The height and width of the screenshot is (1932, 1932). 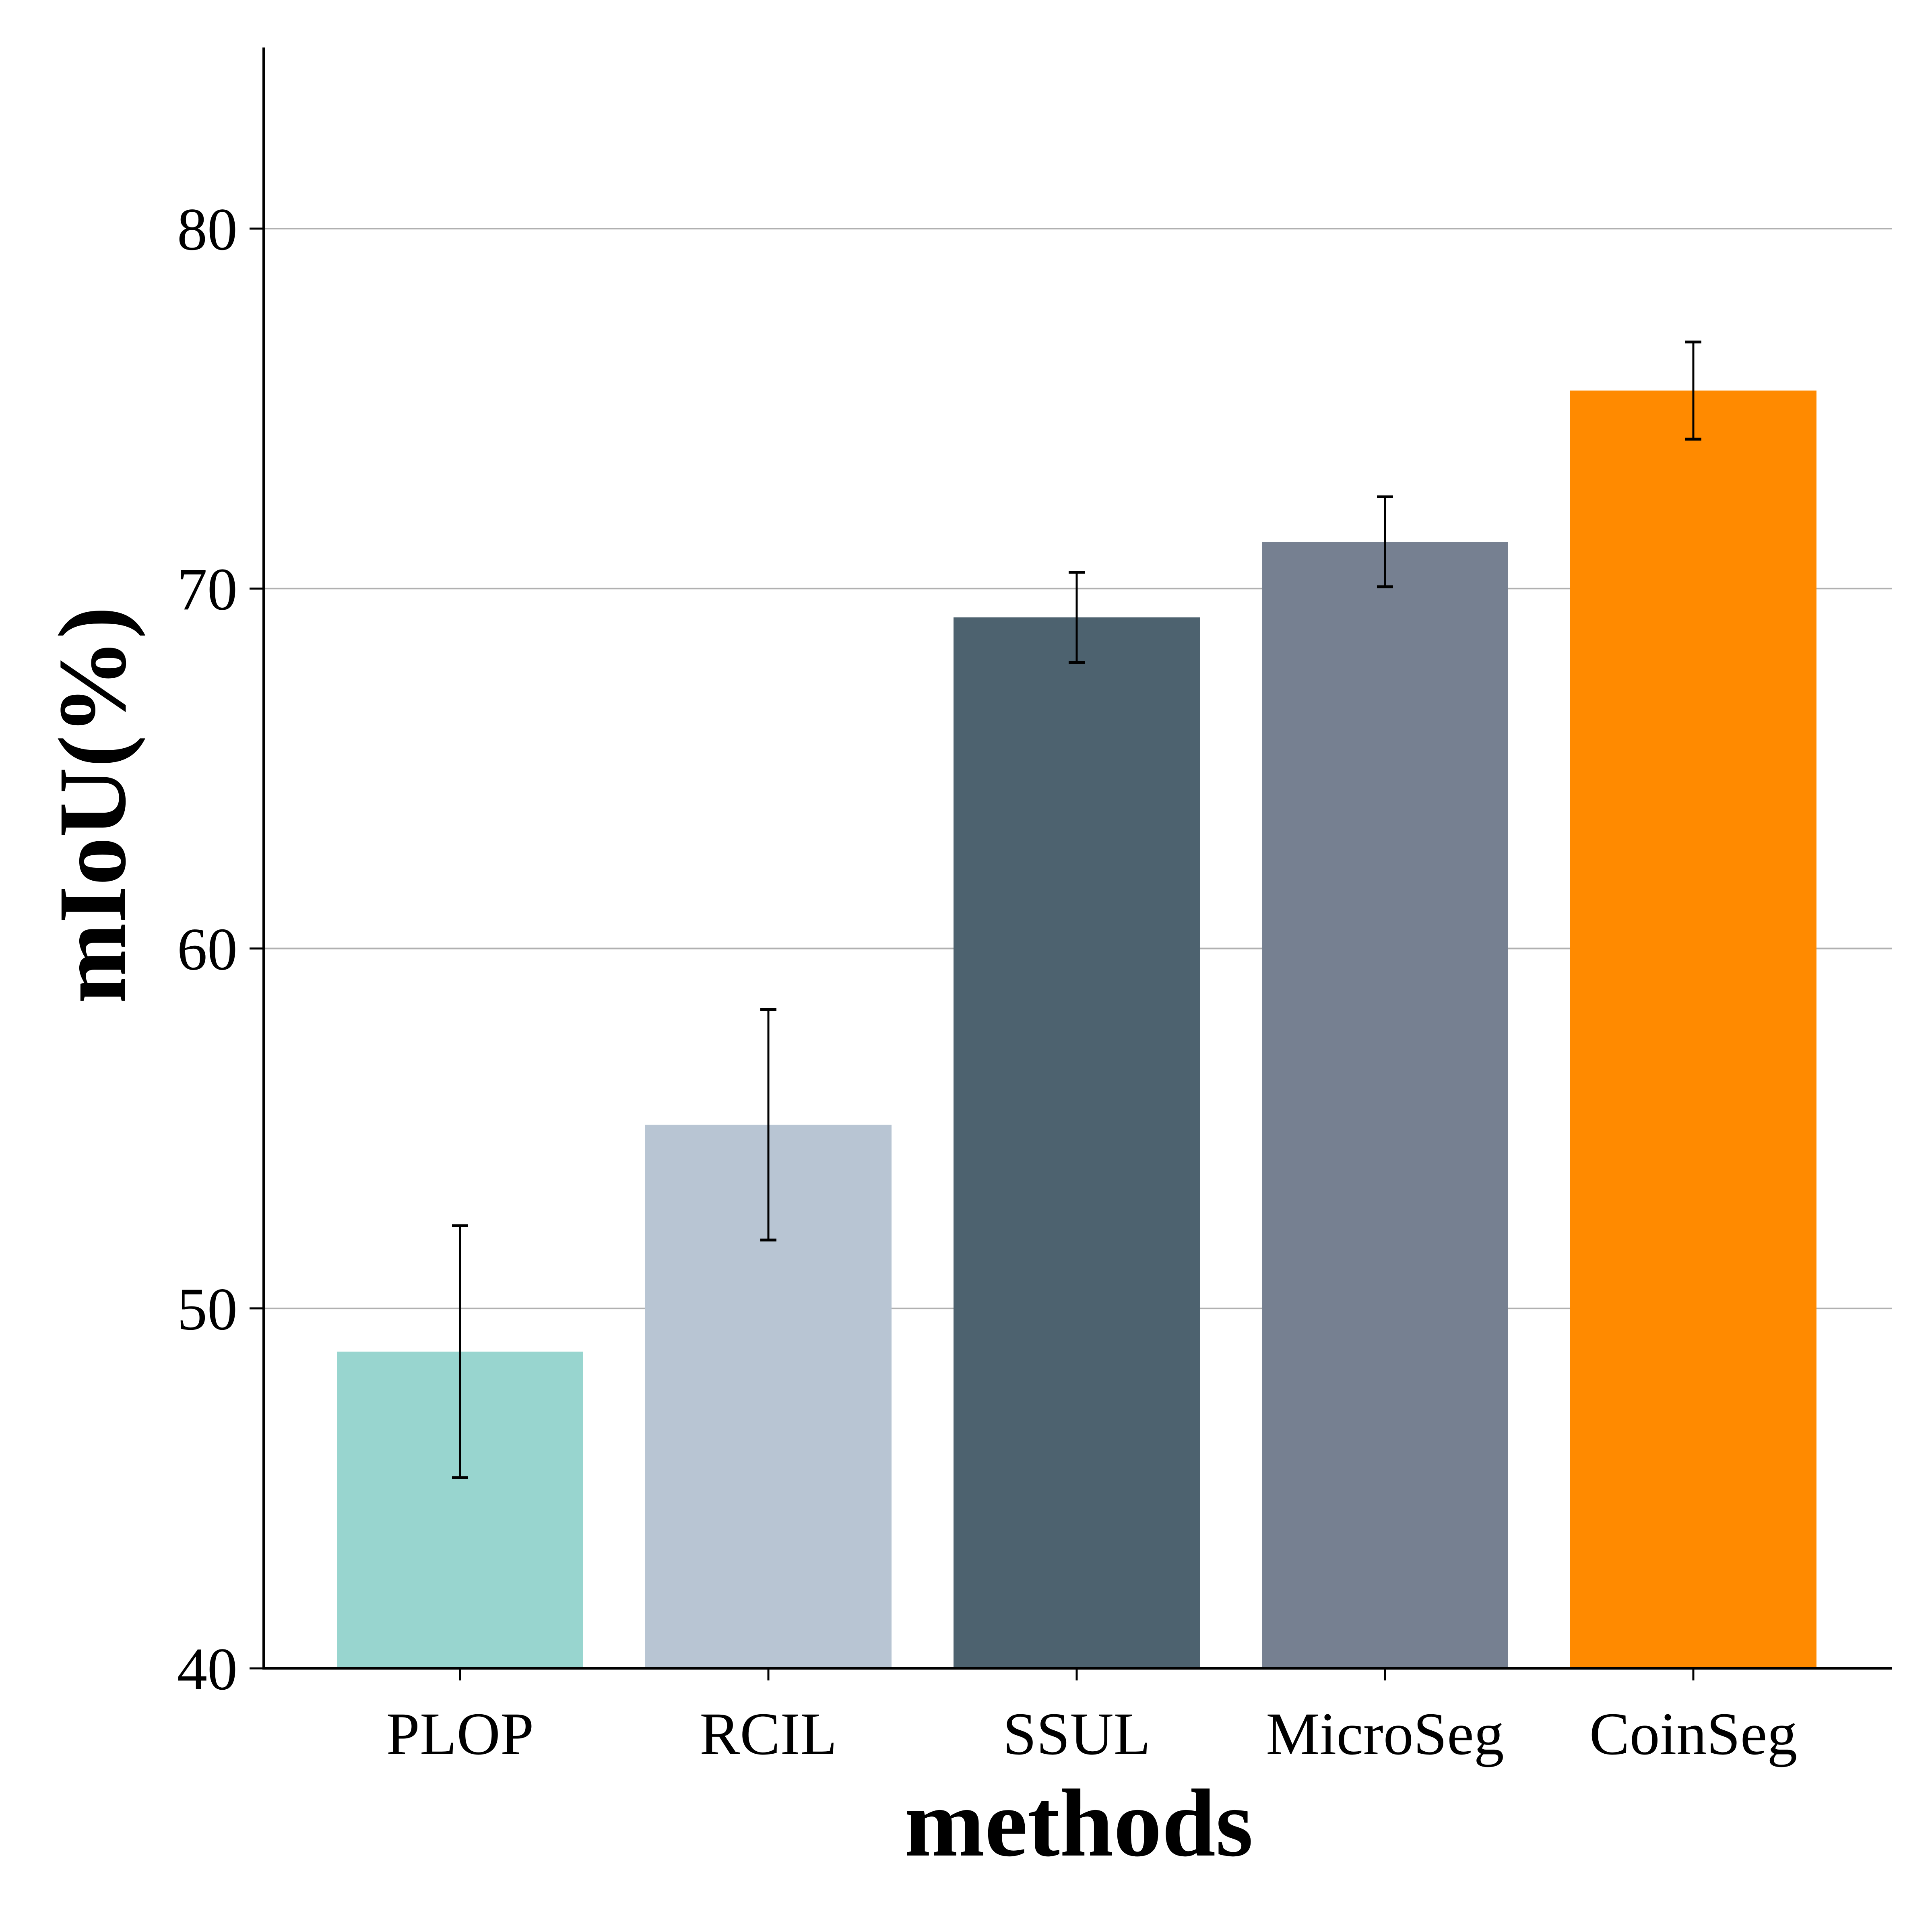 I want to click on x-tick-label-rcil: RCIL, so click(x=768, y=1734).